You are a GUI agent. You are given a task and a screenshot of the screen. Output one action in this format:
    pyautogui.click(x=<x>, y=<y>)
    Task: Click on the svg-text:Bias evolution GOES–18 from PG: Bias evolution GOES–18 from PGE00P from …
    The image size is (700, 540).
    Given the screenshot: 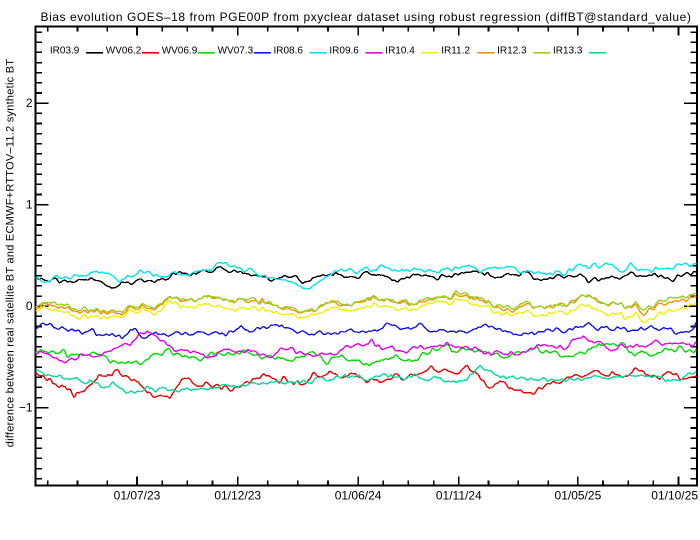 What is the action you would take?
    pyautogui.click(x=366, y=17)
    